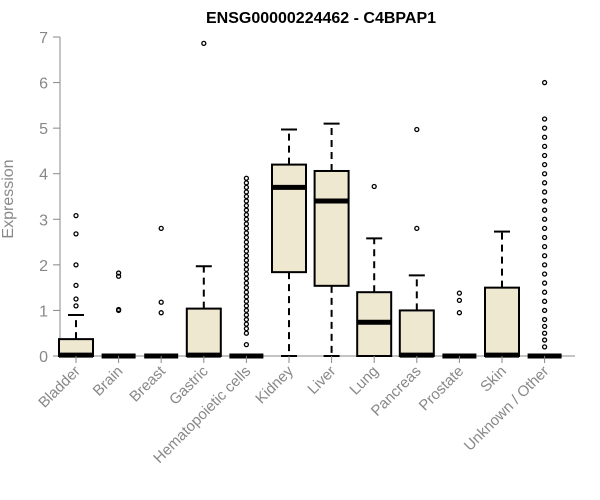  Describe the element at coordinates (43, 266) in the screenshot. I see `y-tick-label: 2` at that location.